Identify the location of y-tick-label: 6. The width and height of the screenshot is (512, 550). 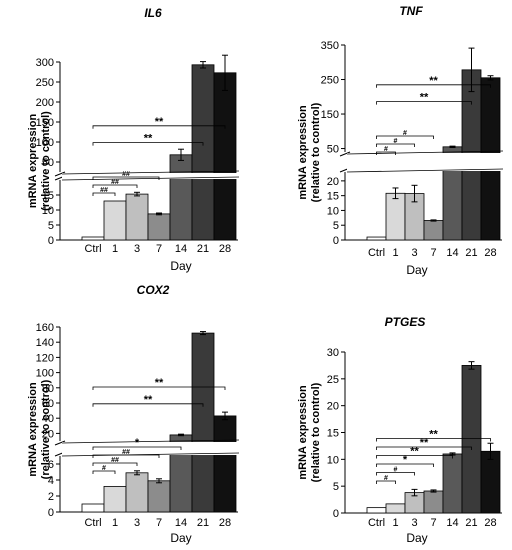
(51, 465).